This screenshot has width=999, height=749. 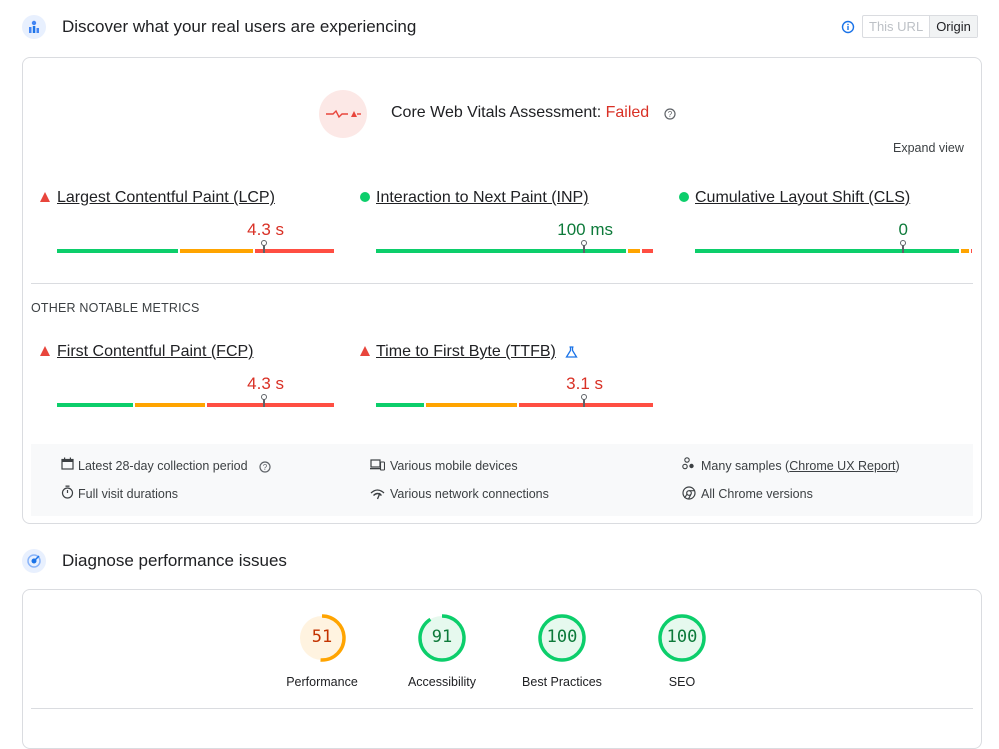 I want to click on network-icon, so click(x=377, y=496).